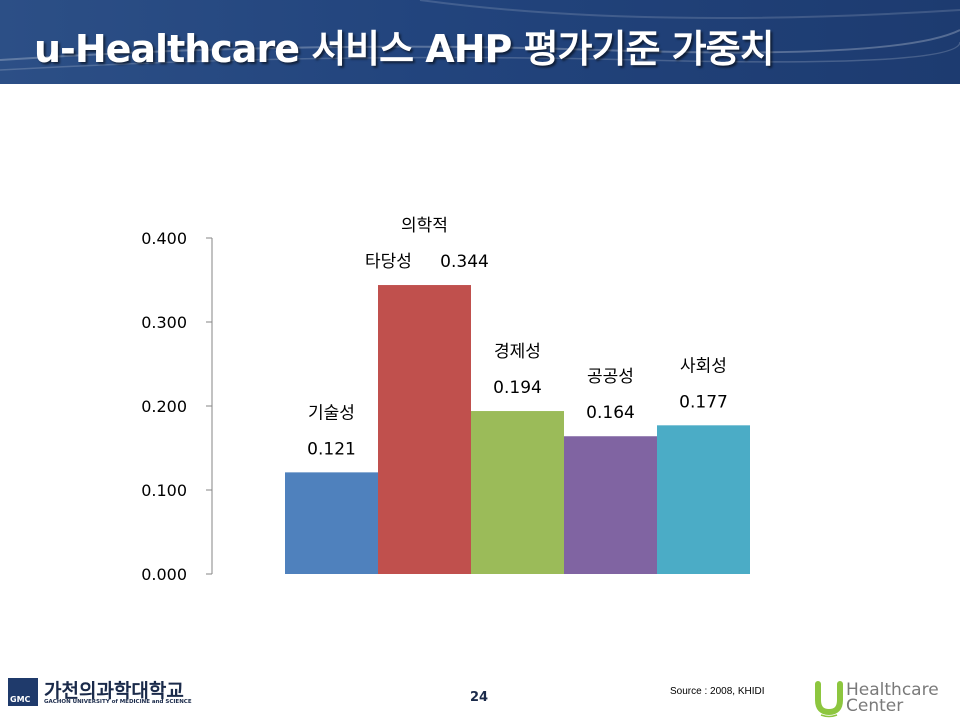  Describe the element at coordinates (404, 49) in the screenshot. I see `page-title: u-Healthcare 서비스 AHP 평가기준 가중치` at that location.